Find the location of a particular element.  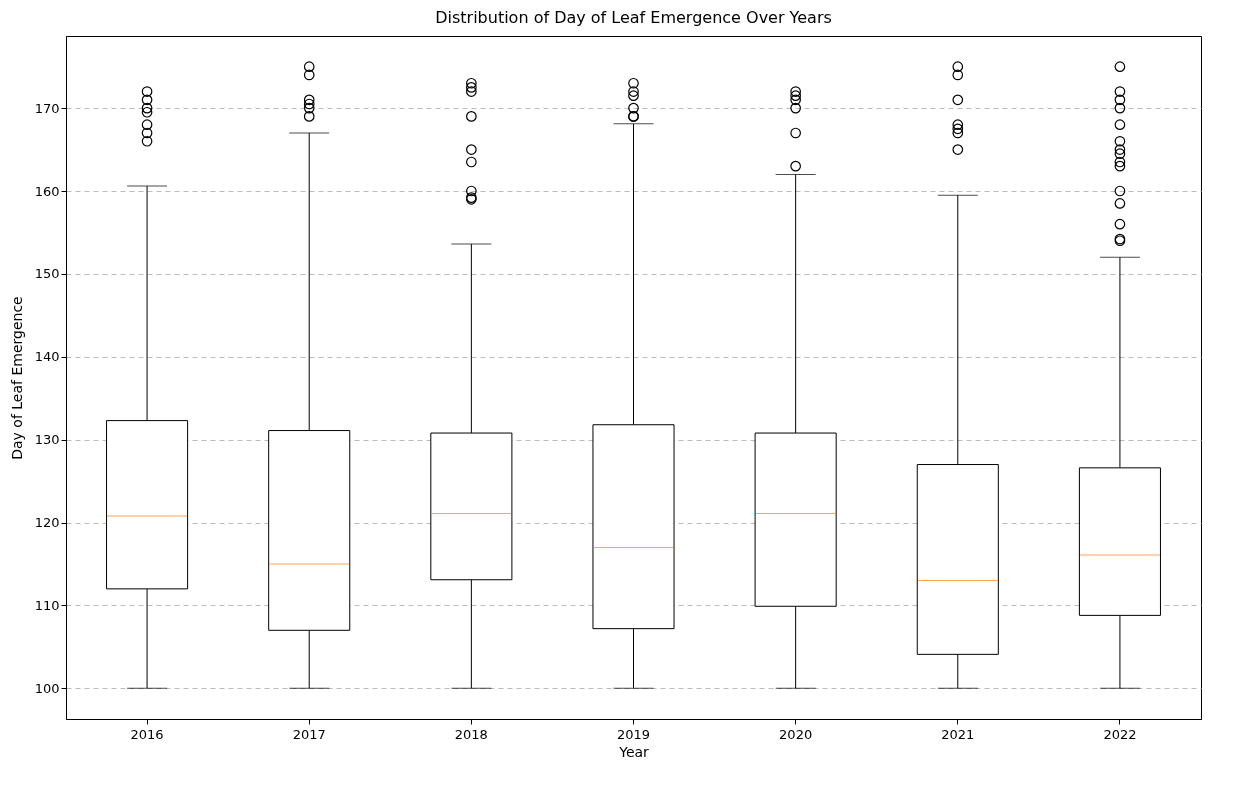

x-tick-label: 2017 is located at coordinates (309, 734).